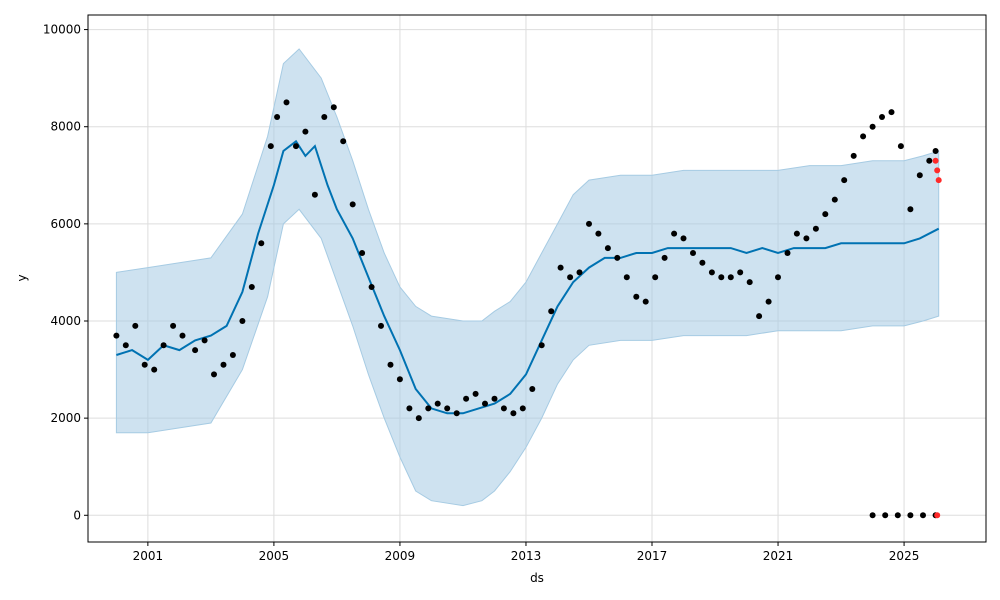 This screenshot has height=600, width=1000. What do you see at coordinates (904, 556) in the screenshot?
I see `x-tick-label: 2025` at bounding box center [904, 556].